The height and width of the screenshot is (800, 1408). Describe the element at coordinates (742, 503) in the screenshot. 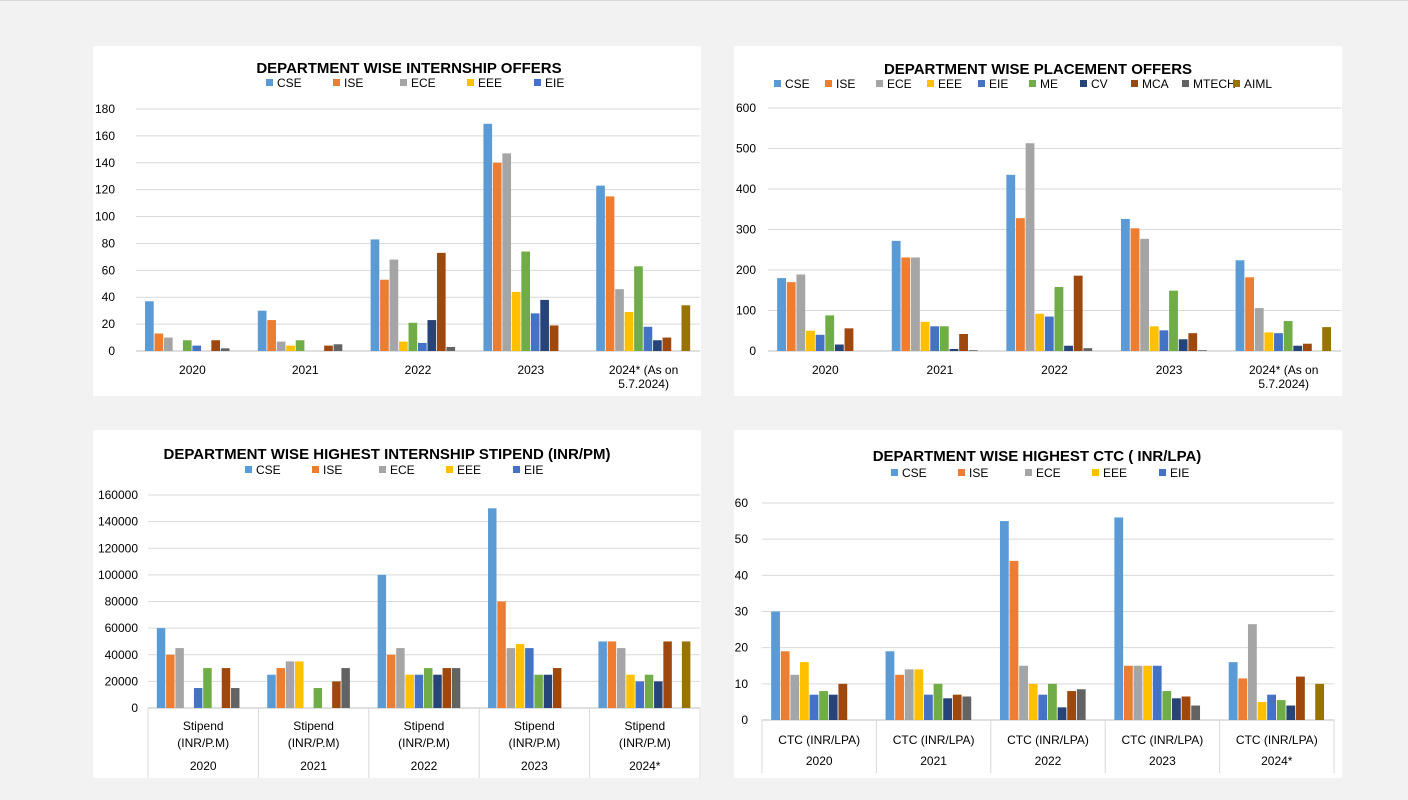

I see `y-tick-label: 60` at that location.